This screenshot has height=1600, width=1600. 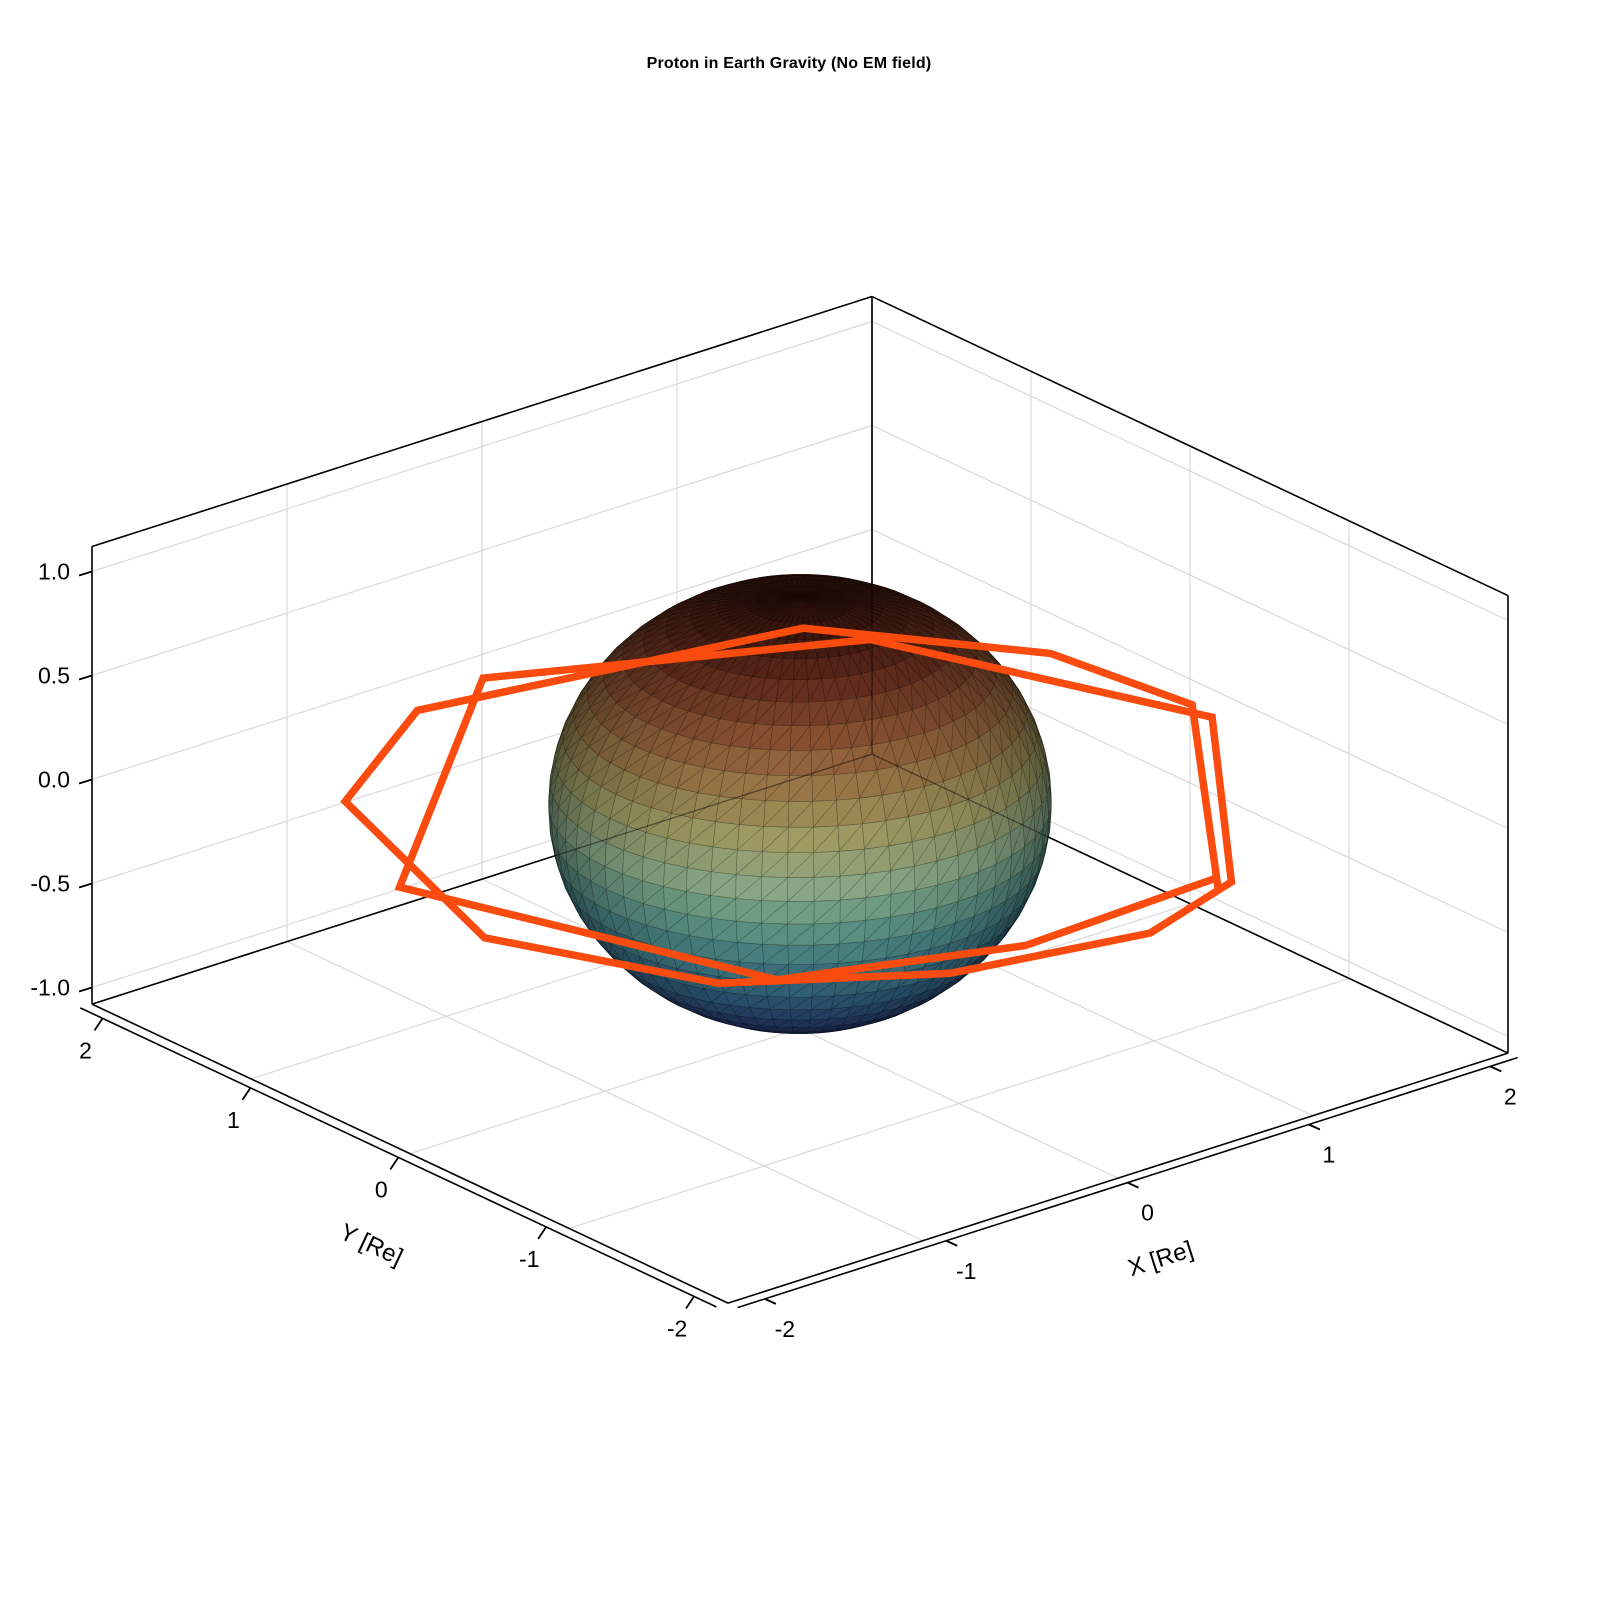 What do you see at coordinates (370, 1245) in the screenshot?
I see `y-axis-label: Y [Re]` at bounding box center [370, 1245].